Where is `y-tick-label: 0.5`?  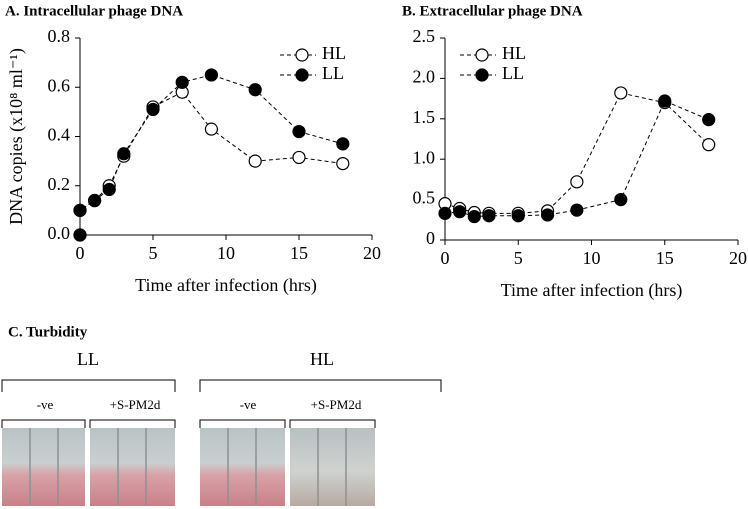 y-tick-label: 0.5 is located at coordinates (424, 198).